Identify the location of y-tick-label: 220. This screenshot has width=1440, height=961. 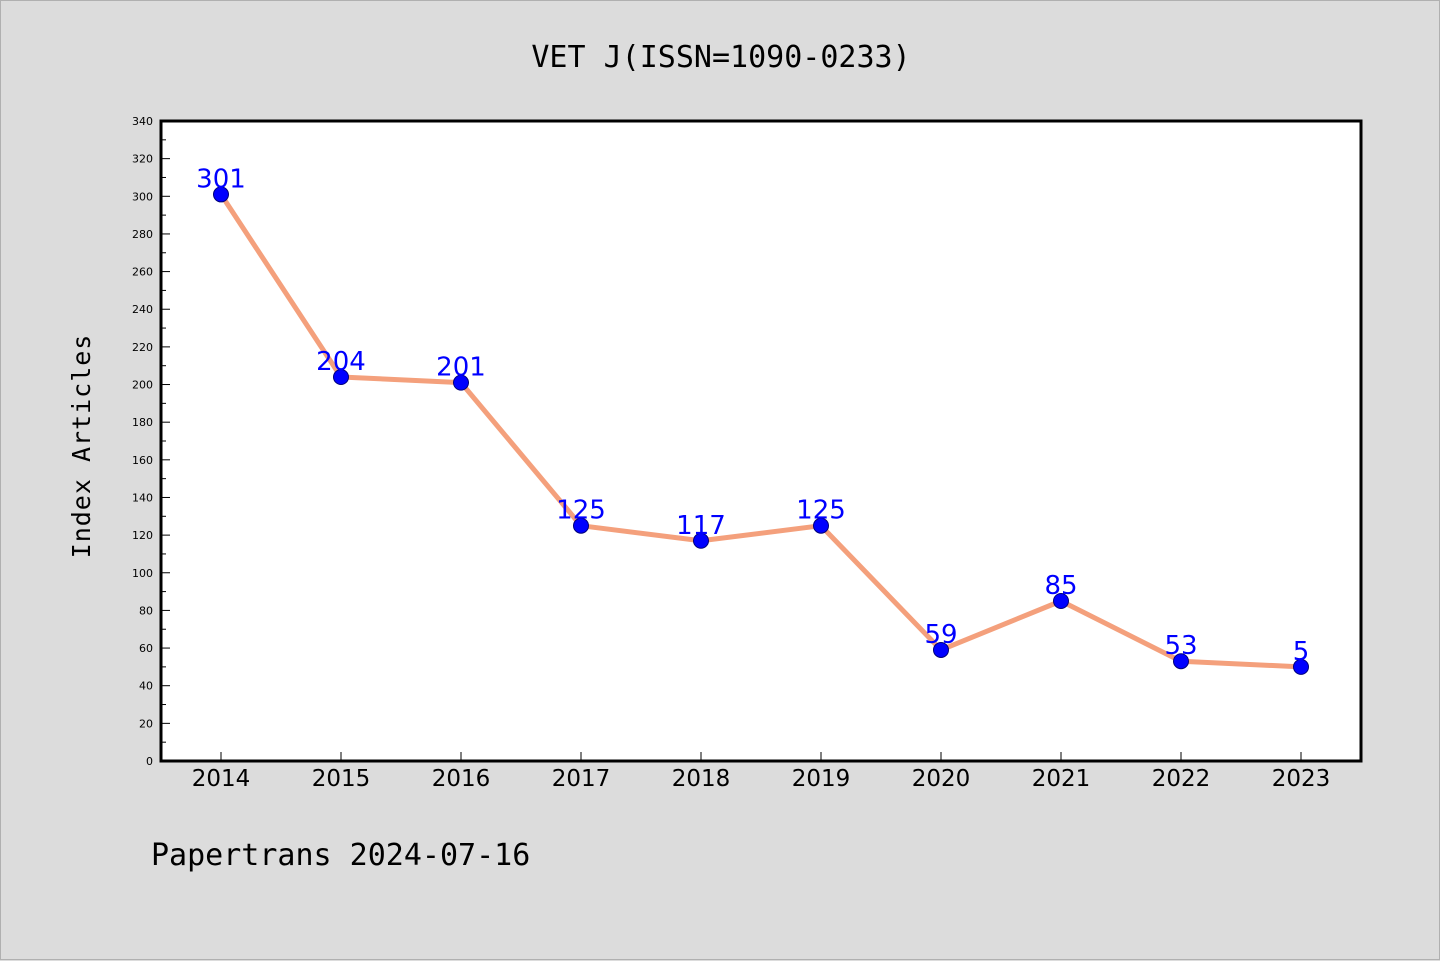
(142, 347).